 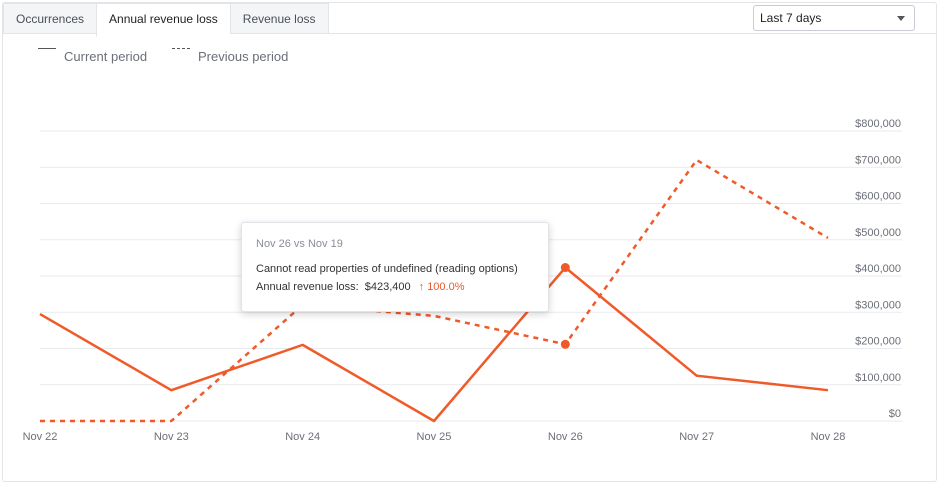 What do you see at coordinates (243, 56) in the screenshot?
I see `legend-previous-label: Previous period` at bounding box center [243, 56].